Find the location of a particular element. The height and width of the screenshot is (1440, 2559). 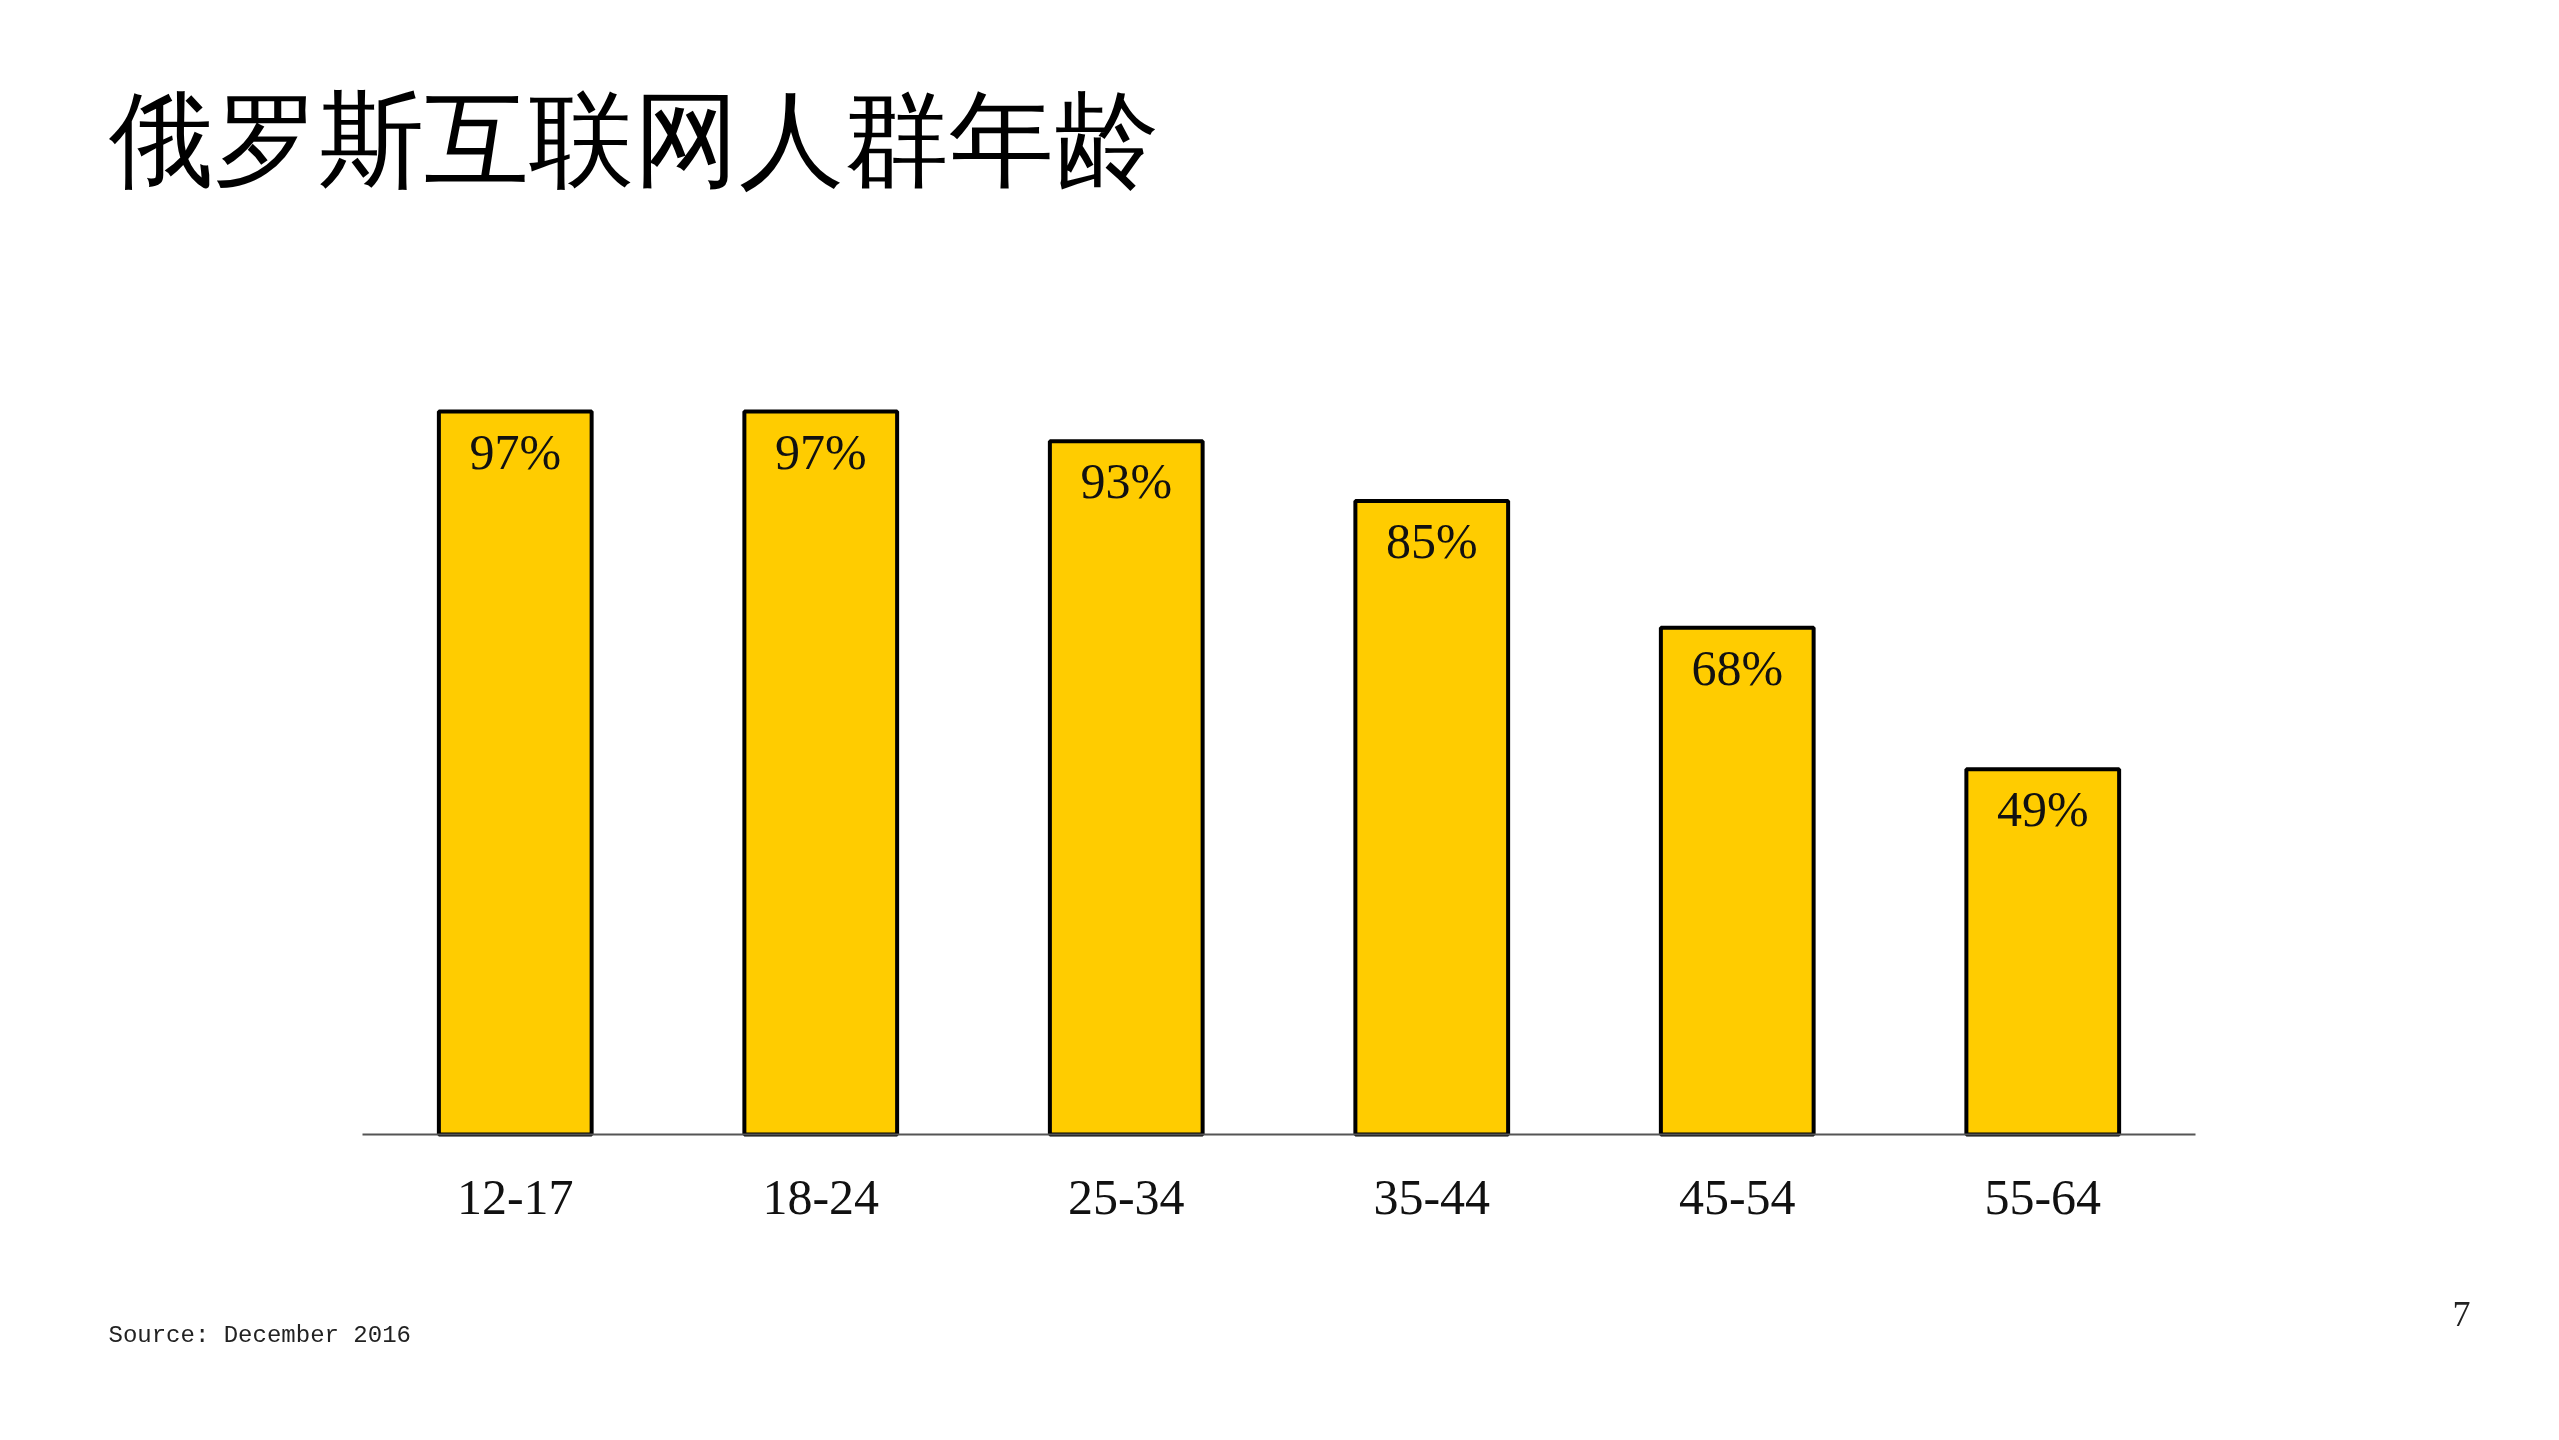

x-tick-label: 45-54 is located at coordinates (1737, 1196).